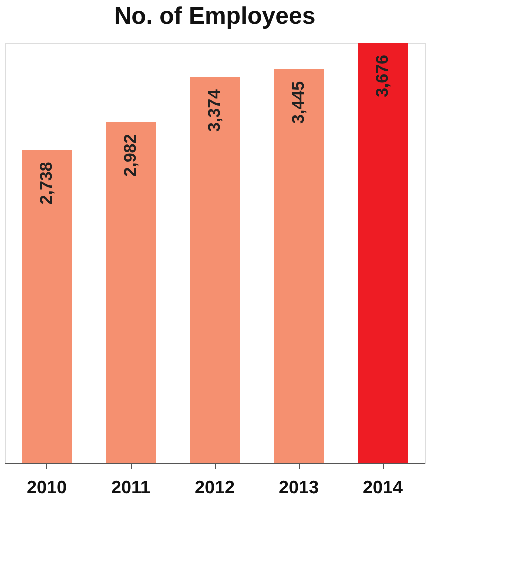 The width and height of the screenshot is (527, 564). What do you see at coordinates (382, 76) in the screenshot?
I see `data-label: 3,676` at bounding box center [382, 76].